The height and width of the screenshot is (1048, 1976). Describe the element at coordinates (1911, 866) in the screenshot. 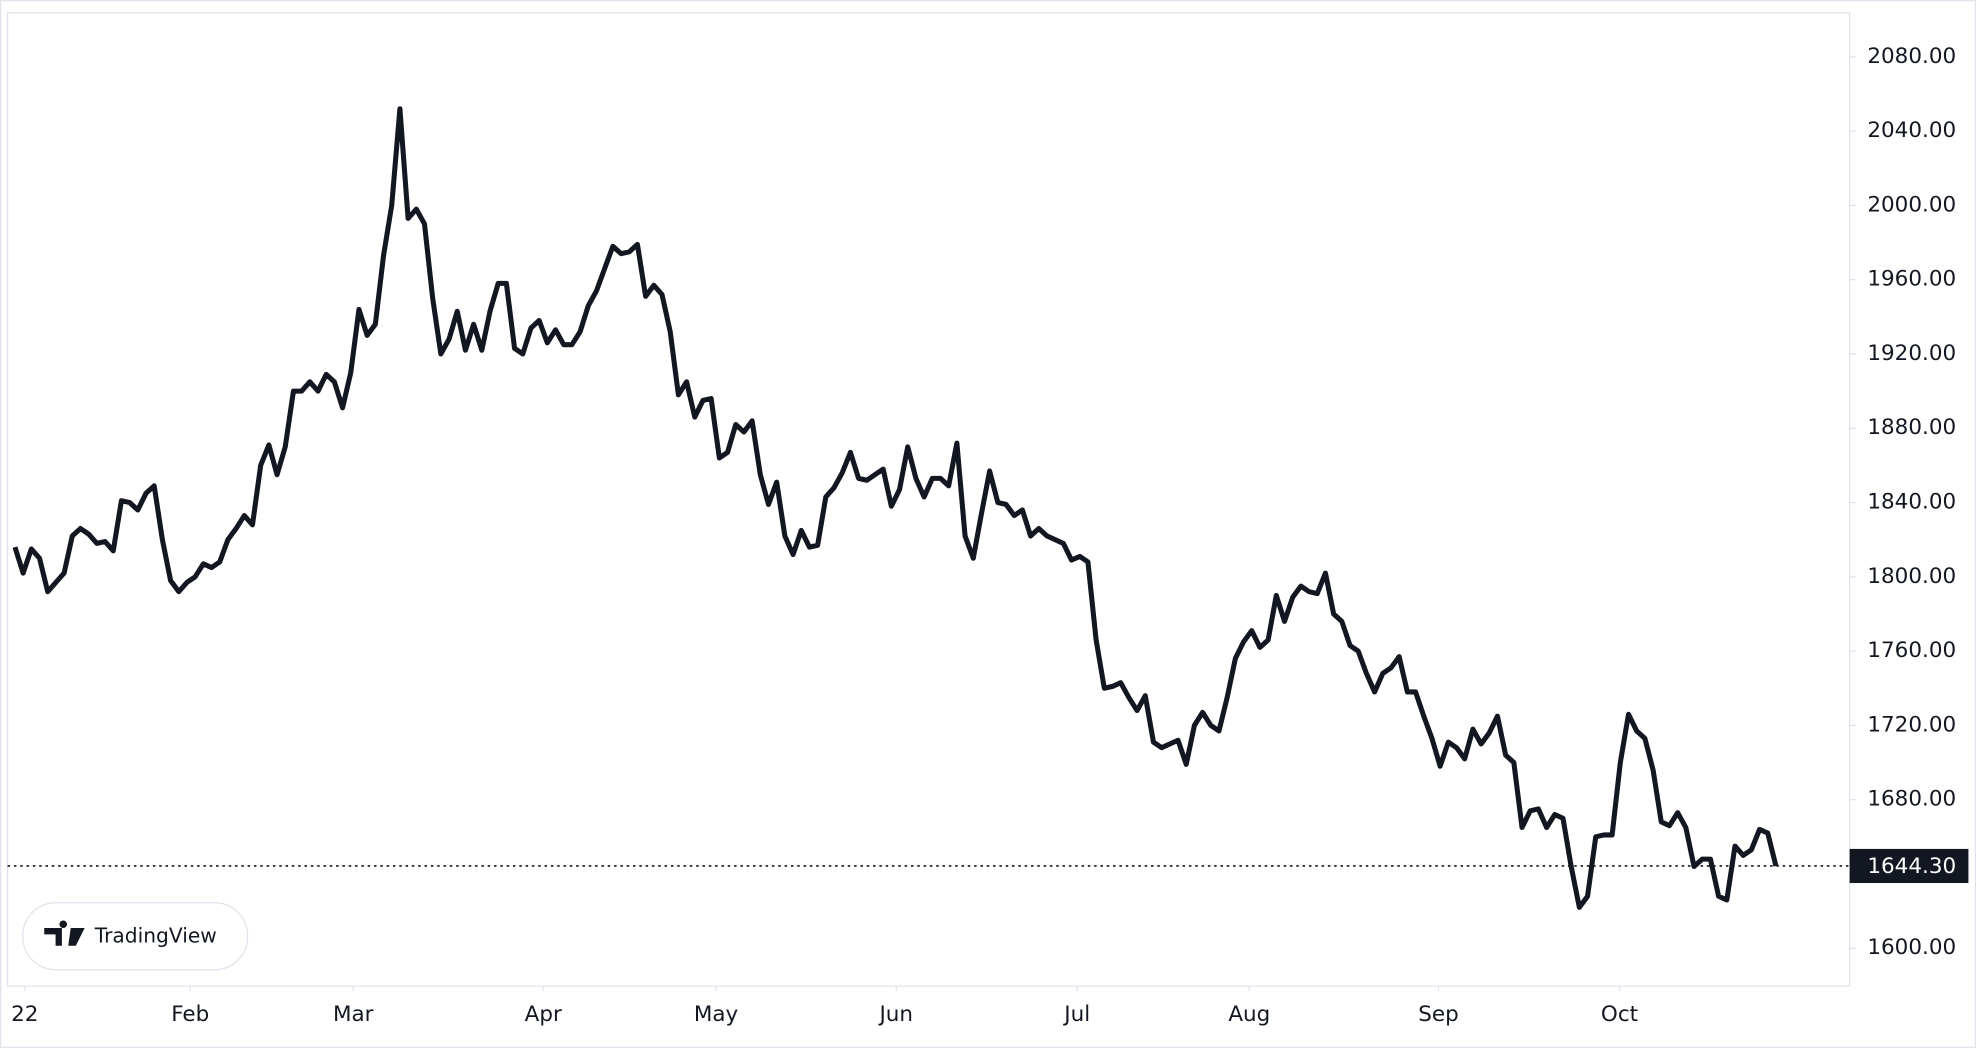

I see `price-tag-label: 1644.30` at that location.